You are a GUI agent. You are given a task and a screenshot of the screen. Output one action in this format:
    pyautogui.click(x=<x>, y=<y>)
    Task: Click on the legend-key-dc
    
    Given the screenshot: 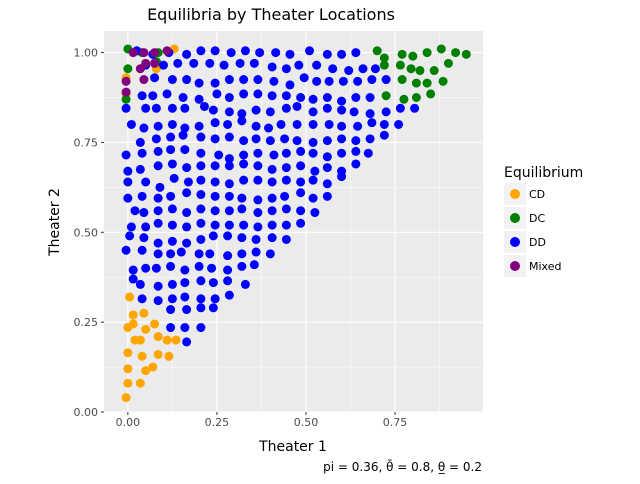 What is the action you would take?
    pyautogui.click(x=515, y=218)
    